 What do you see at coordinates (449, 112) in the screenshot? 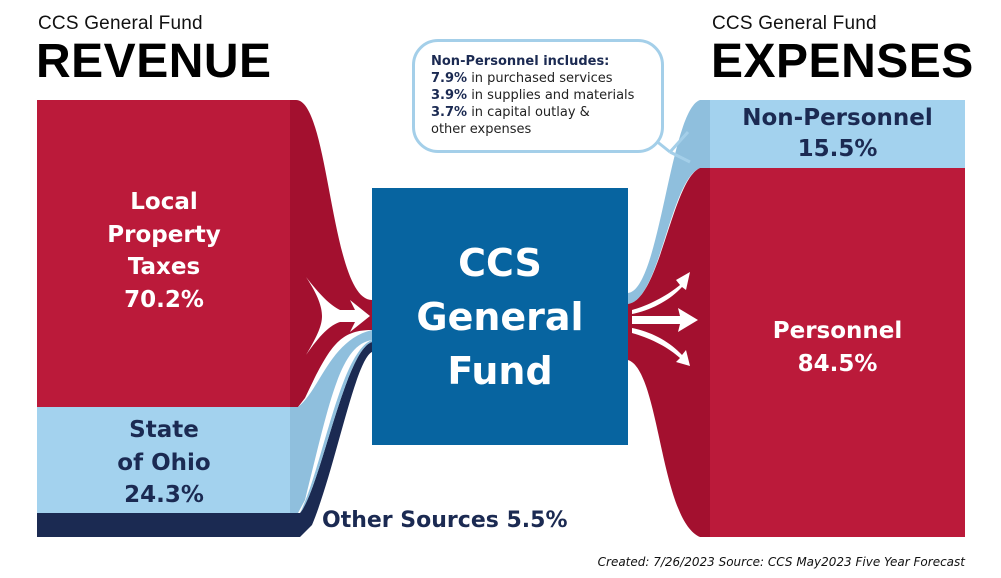
I see `callout-pct: 3.7%` at bounding box center [449, 112].